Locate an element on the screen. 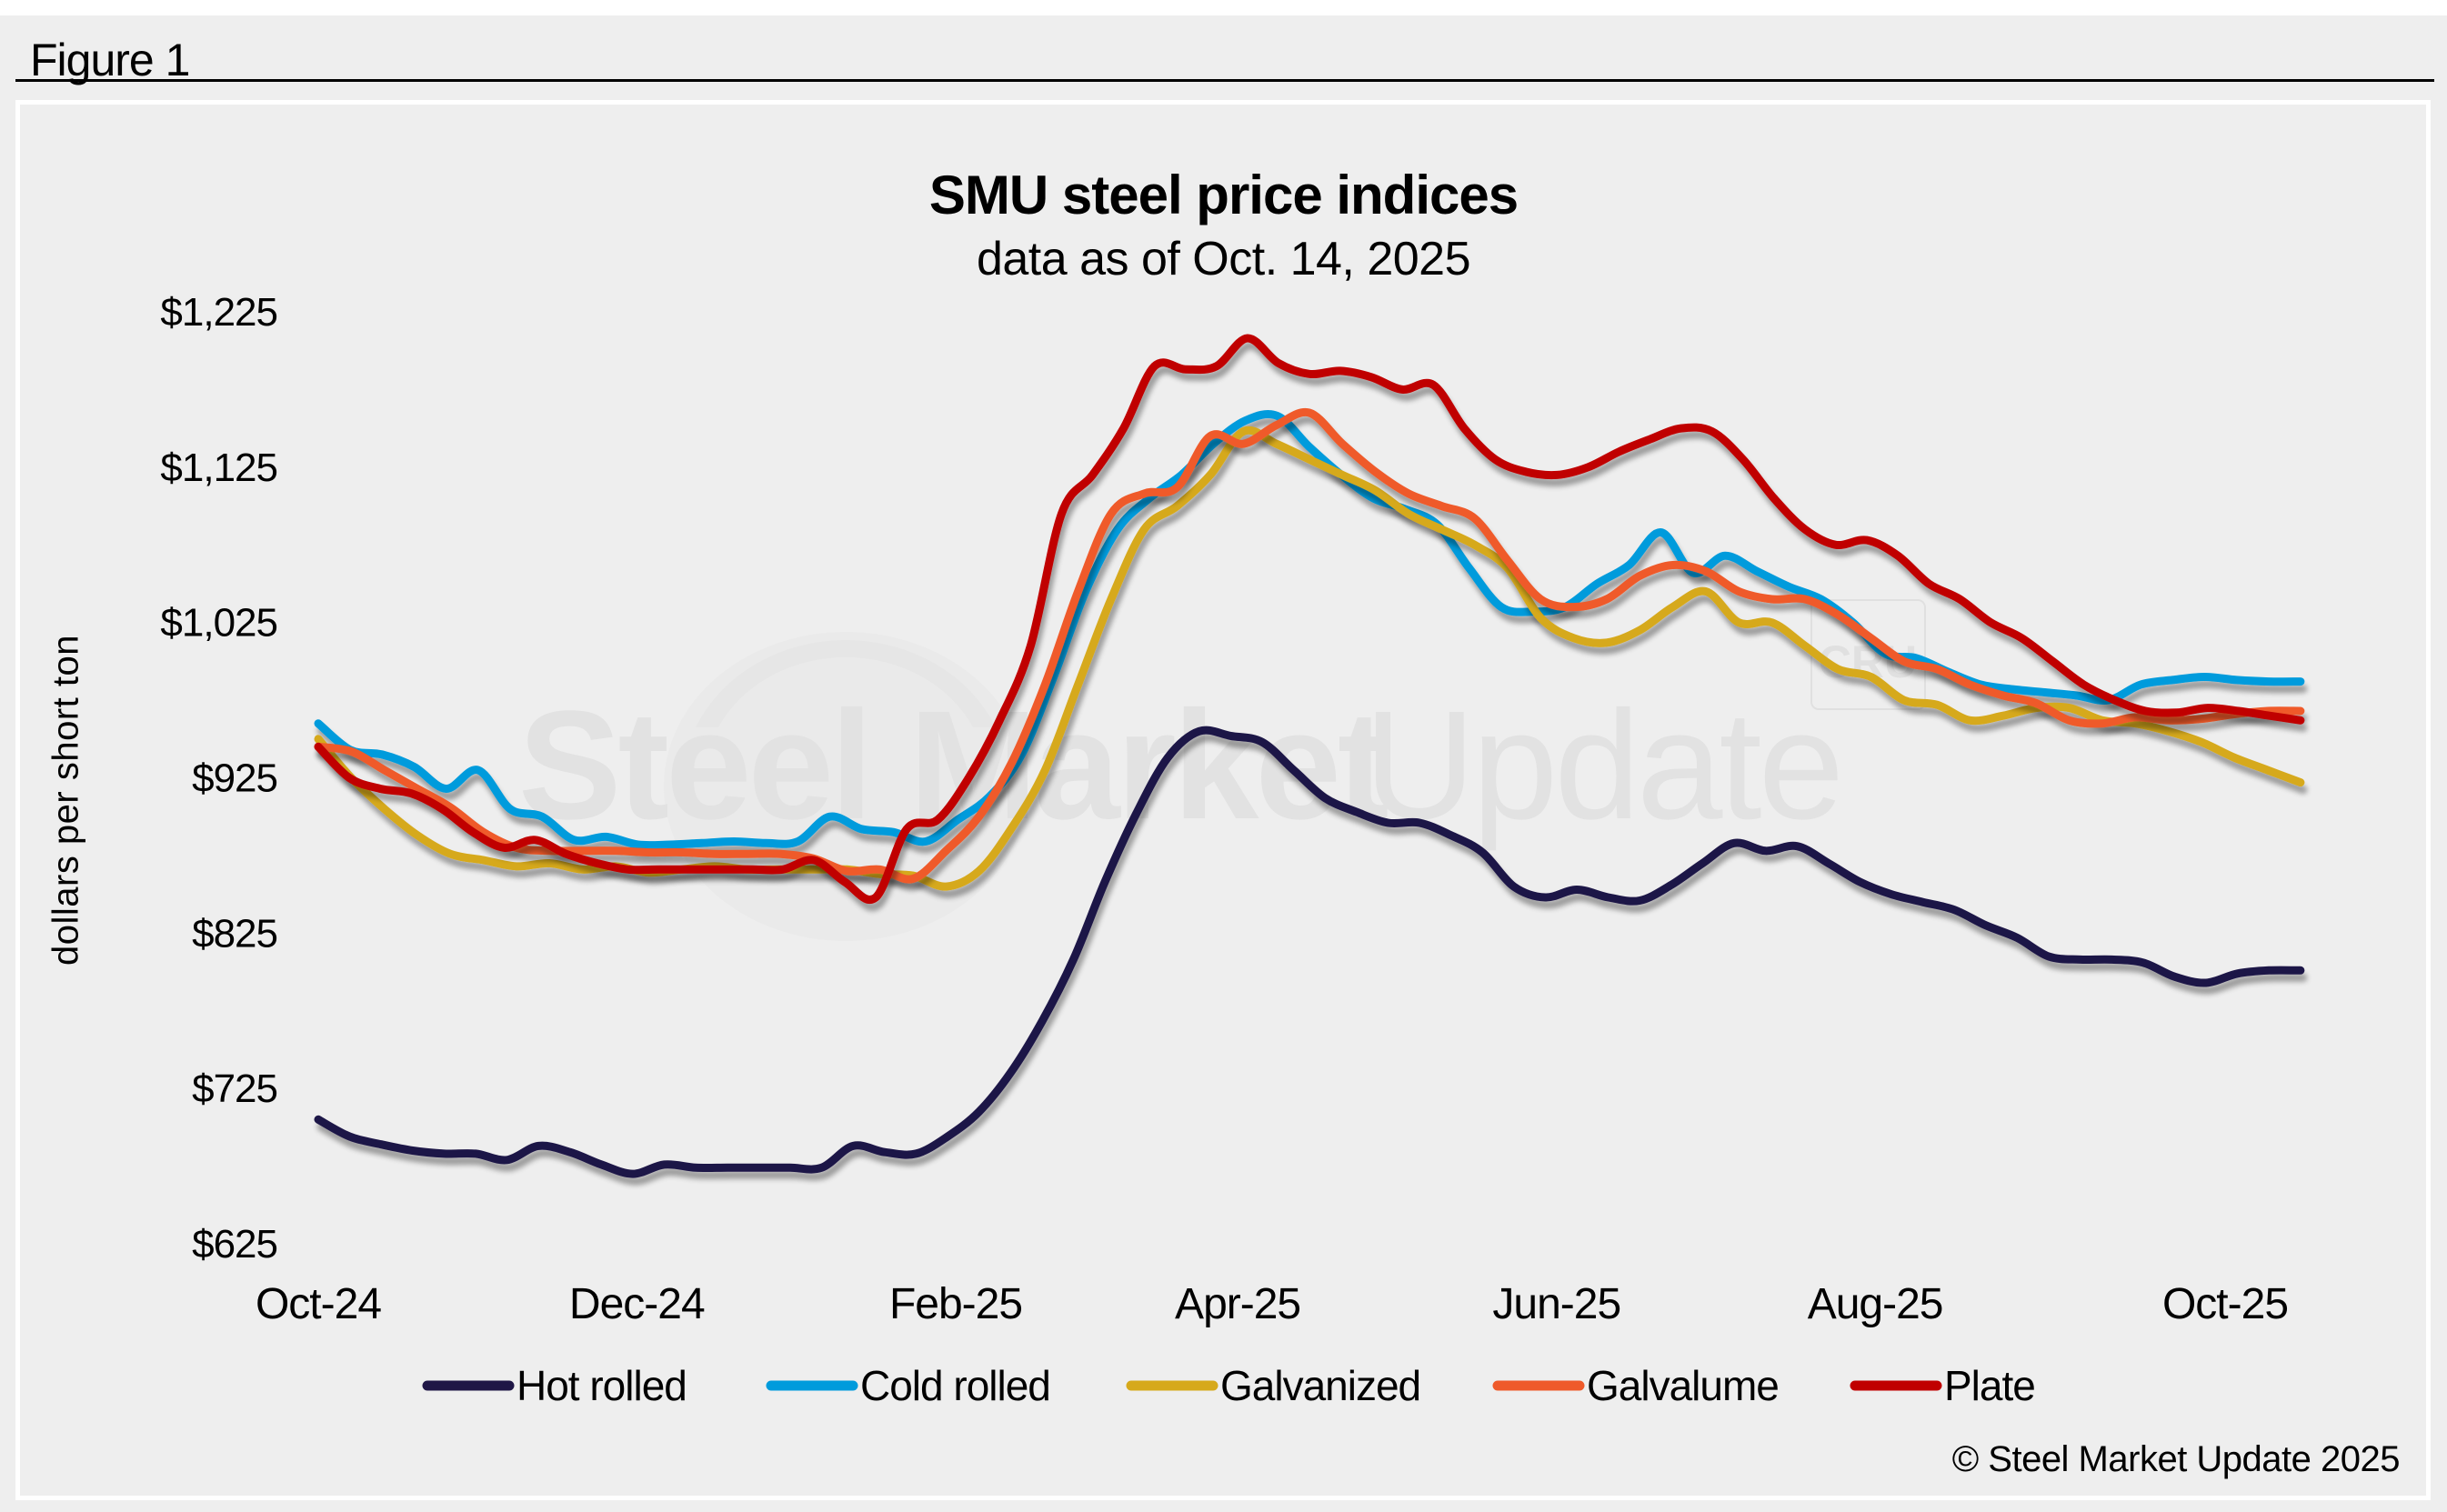 The image size is (2447, 1512). legend-item: Plate is located at coordinates (1943, 1385).